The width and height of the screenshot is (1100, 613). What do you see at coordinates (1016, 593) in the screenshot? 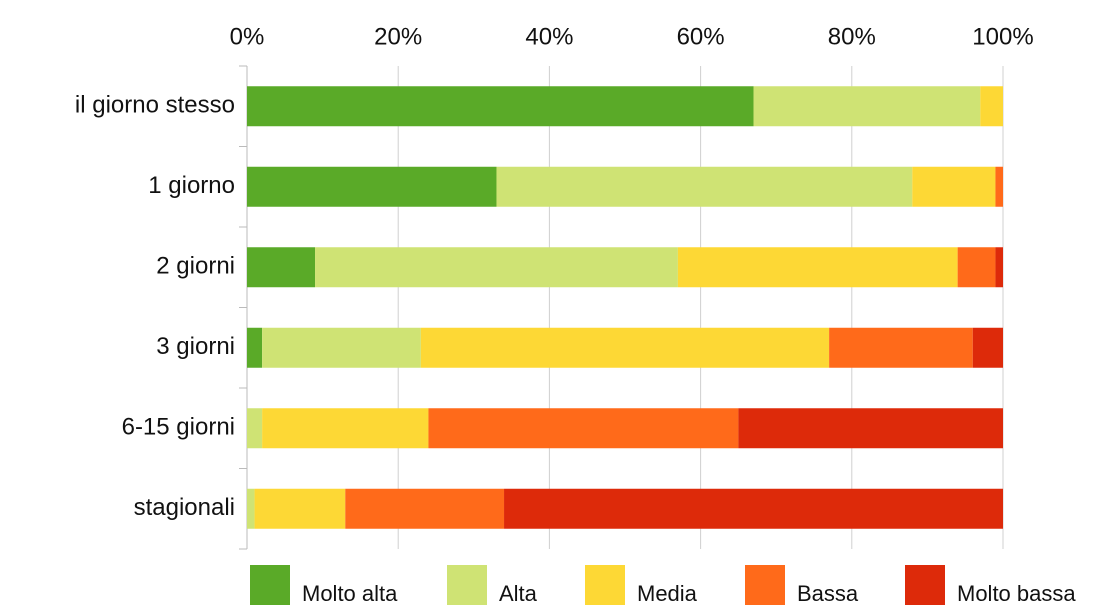
I see `legend-label: Molto bassa` at bounding box center [1016, 593].